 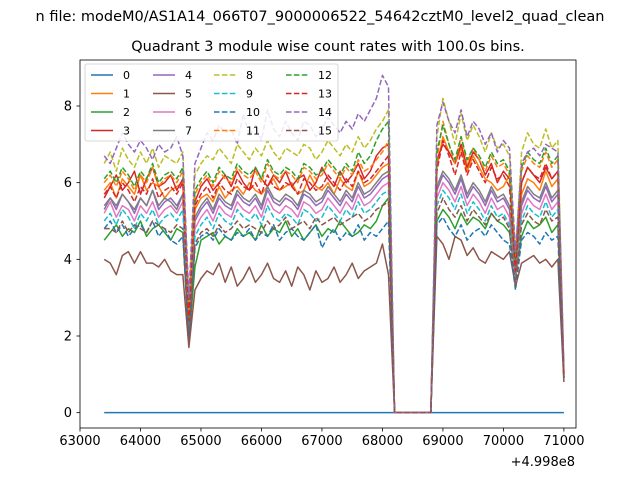 What do you see at coordinates (249, 75) in the screenshot?
I see `legend-label-8: 8` at bounding box center [249, 75].